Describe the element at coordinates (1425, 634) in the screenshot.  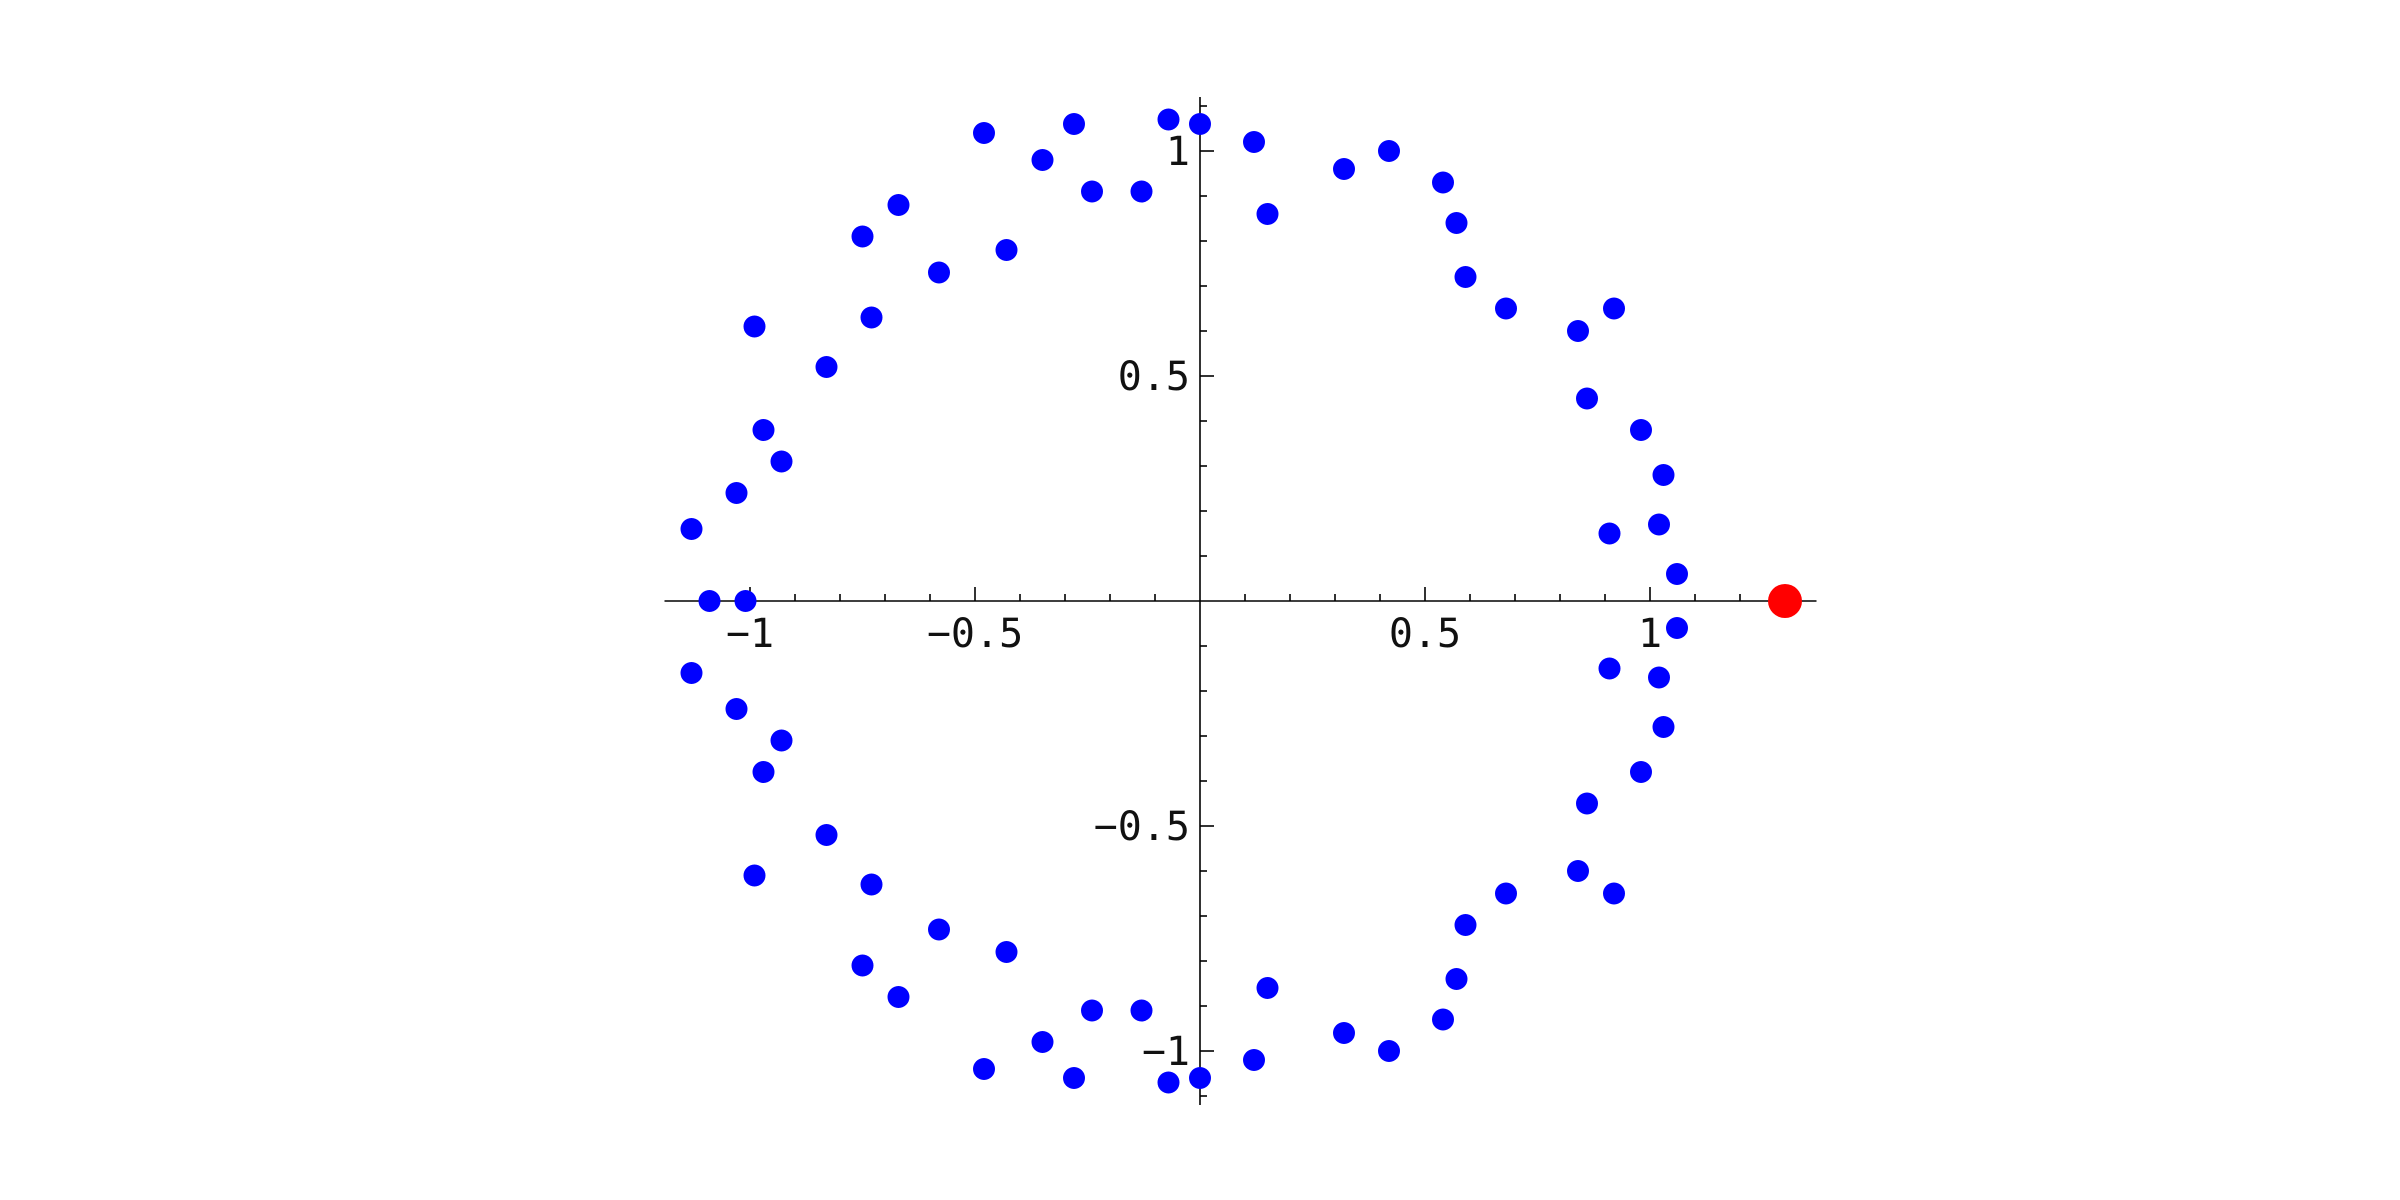
I see `x-tick-label: 0.5` at that location.